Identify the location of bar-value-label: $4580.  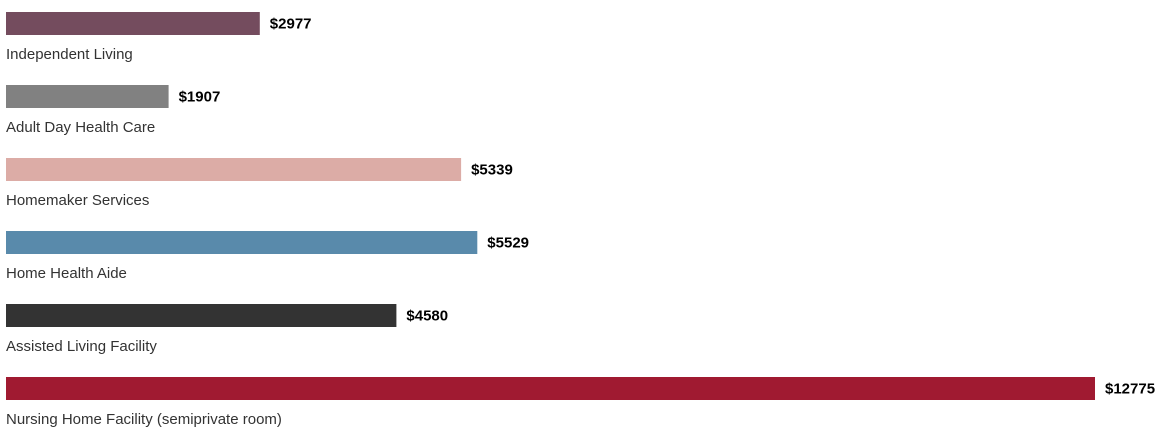
(427, 316).